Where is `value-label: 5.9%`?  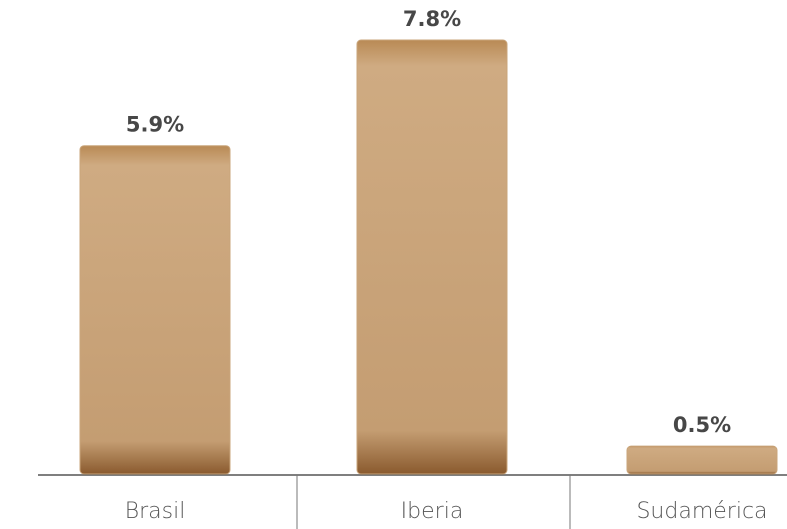
value-label: 5.9% is located at coordinates (155, 125).